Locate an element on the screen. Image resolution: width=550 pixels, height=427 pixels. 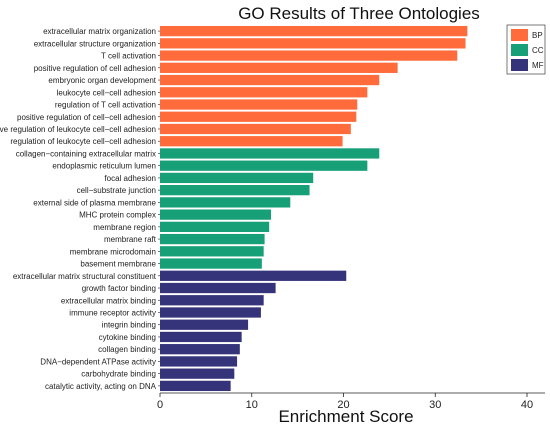
chart-title: GO Results of Three Ontologies is located at coordinates (359, 13).